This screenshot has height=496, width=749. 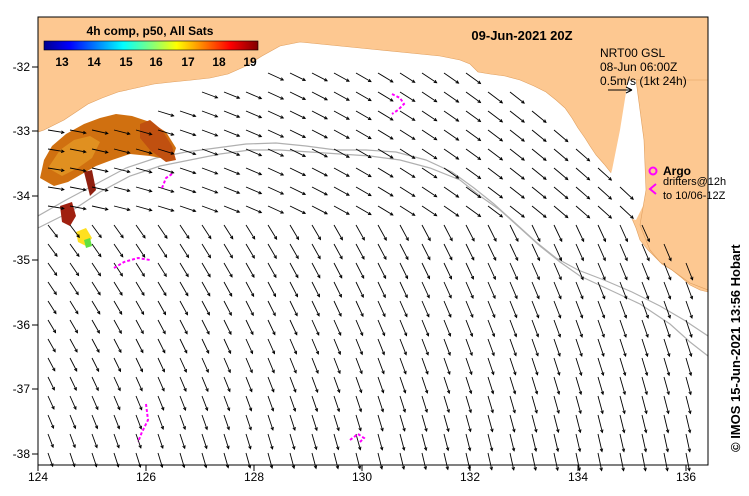 What do you see at coordinates (362, 477) in the screenshot?
I see `x-tick-label: 130` at bounding box center [362, 477].